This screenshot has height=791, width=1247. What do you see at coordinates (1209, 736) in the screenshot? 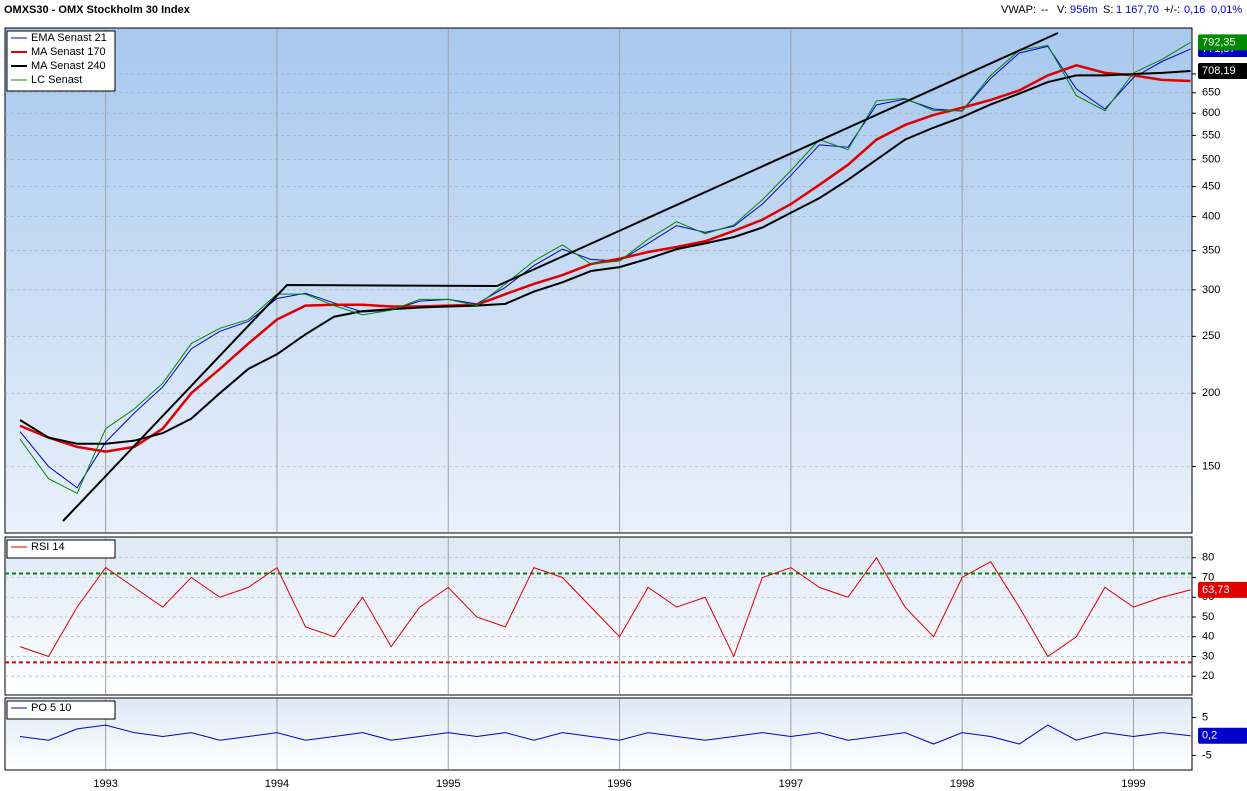
I see `last-value-label: 0,2` at bounding box center [1209, 736].